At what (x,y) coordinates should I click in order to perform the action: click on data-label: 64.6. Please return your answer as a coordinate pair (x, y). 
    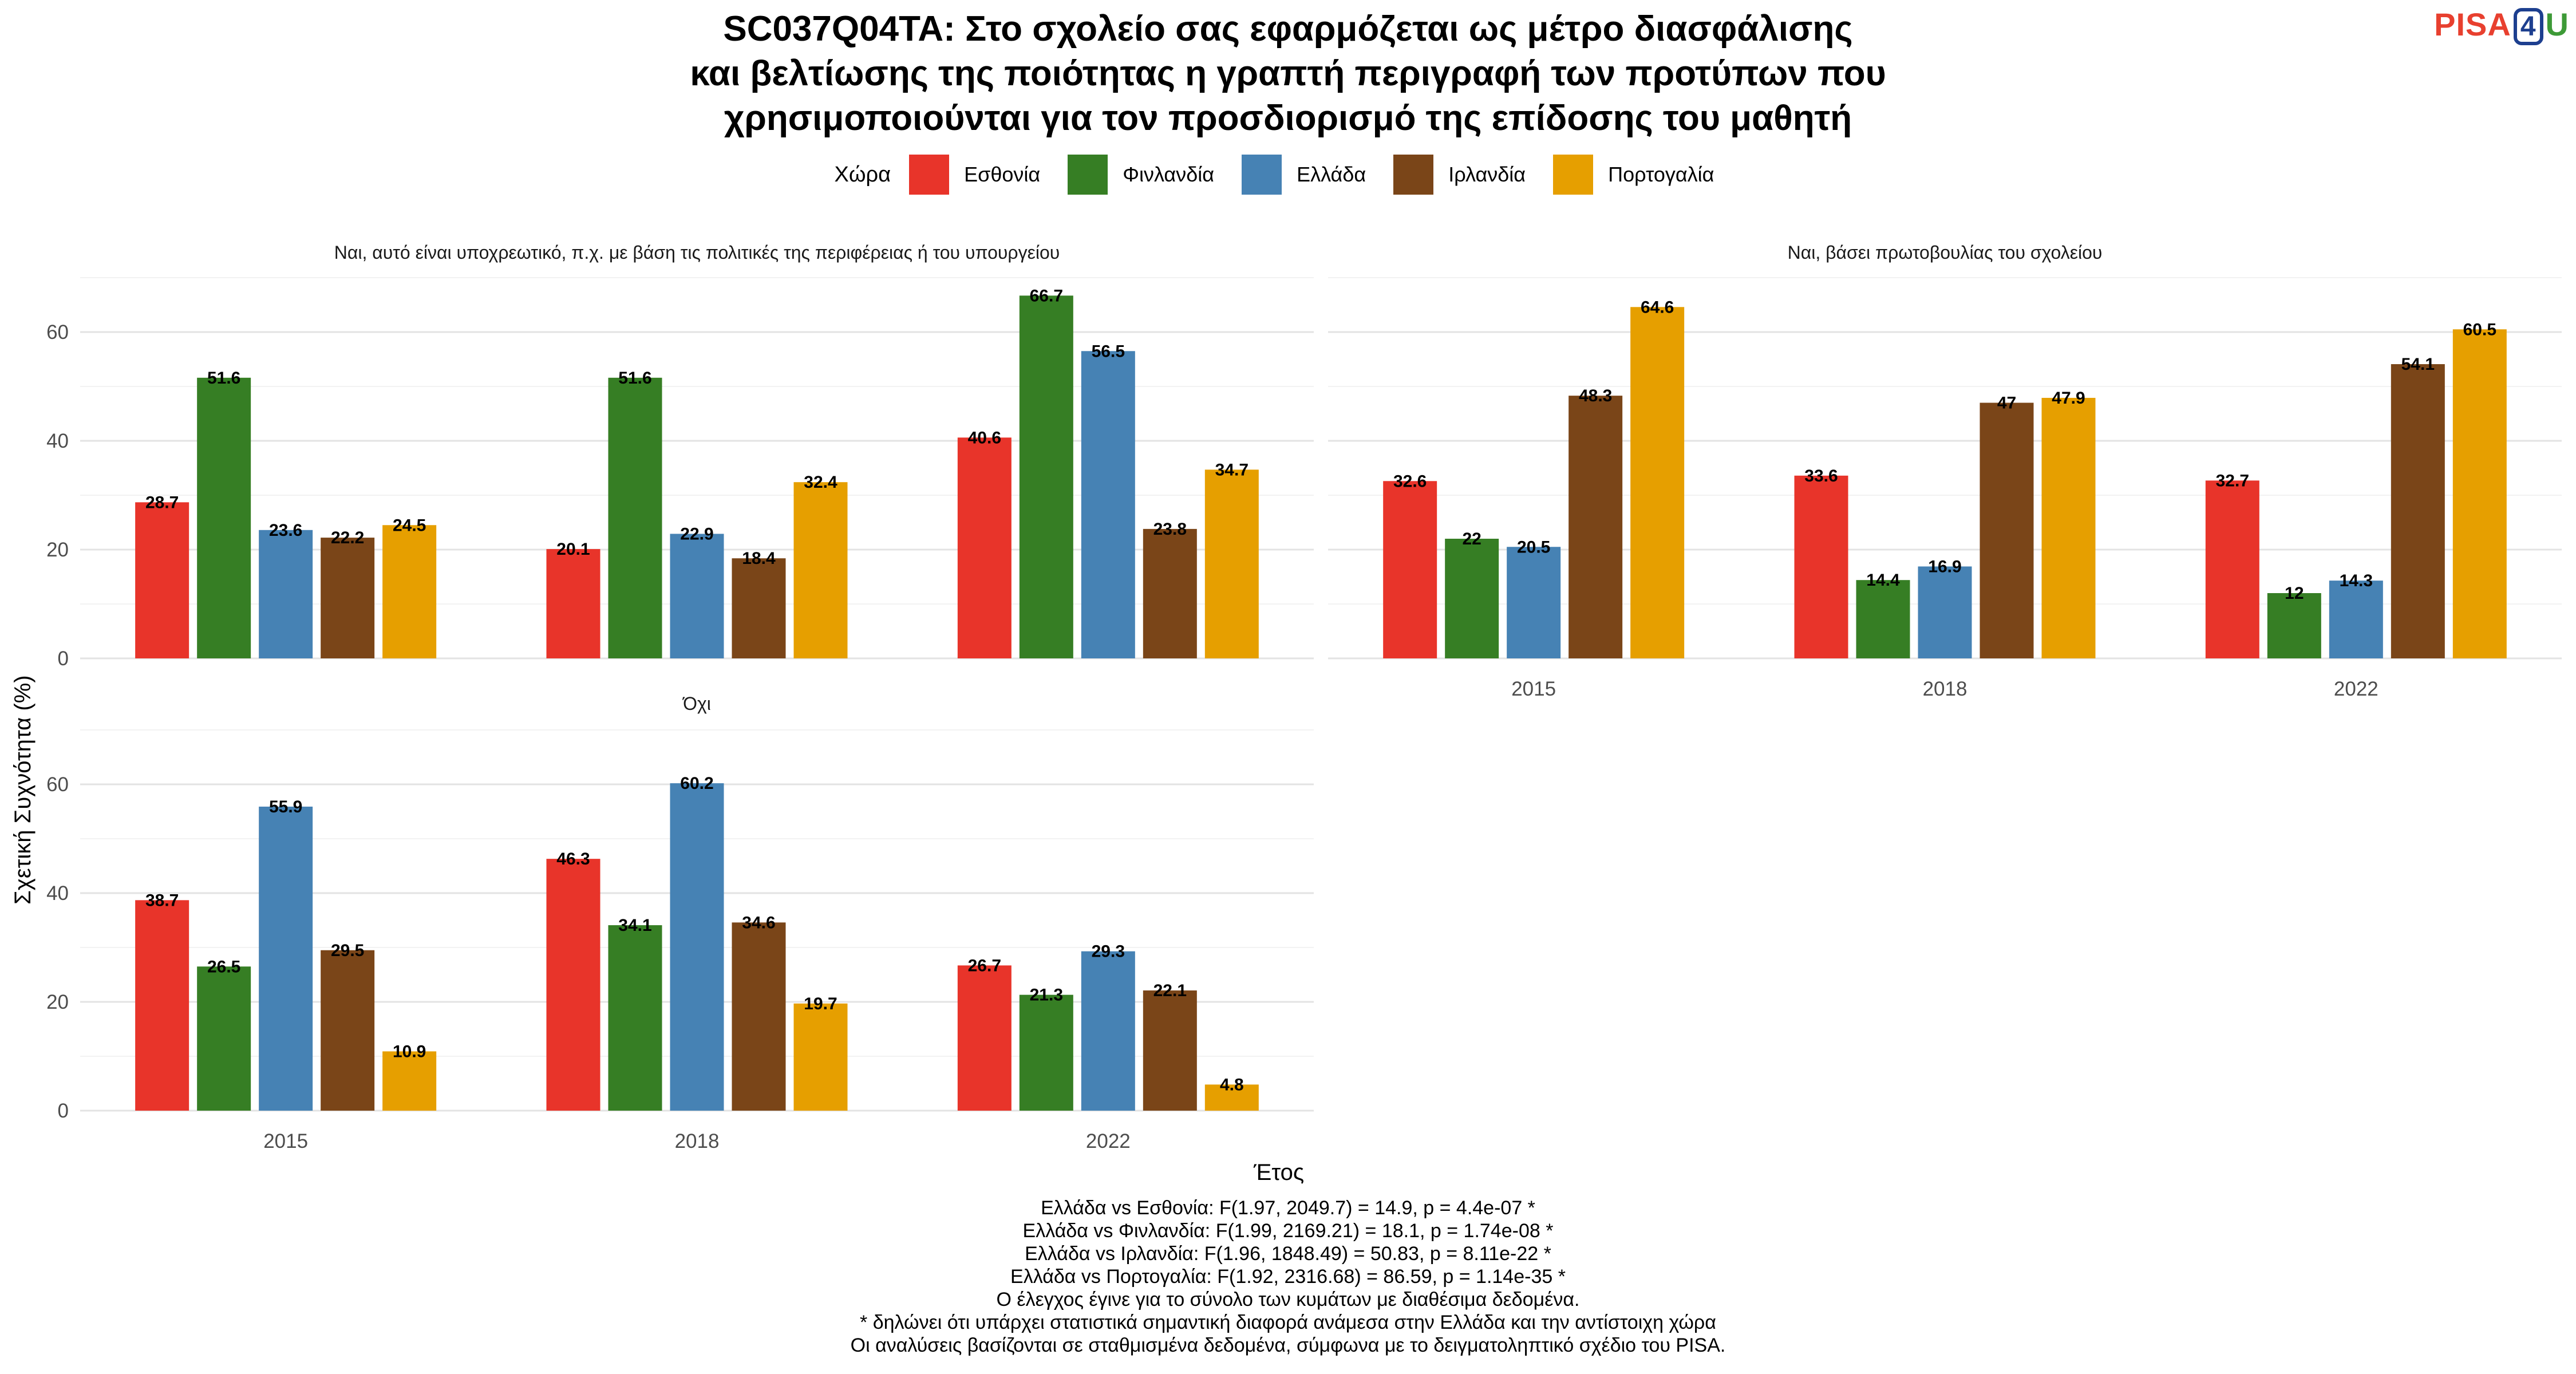
    Looking at the image, I should click on (1657, 307).